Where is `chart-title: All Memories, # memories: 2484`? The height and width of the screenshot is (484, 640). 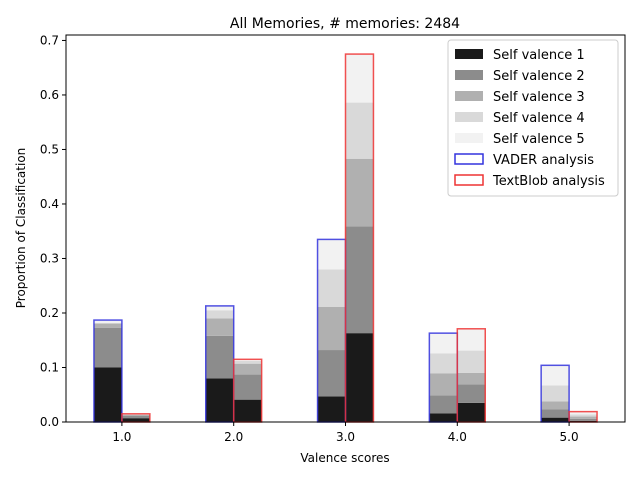 chart-title: All Memories, # memories: 2484 is located at coordinates (345, 24).